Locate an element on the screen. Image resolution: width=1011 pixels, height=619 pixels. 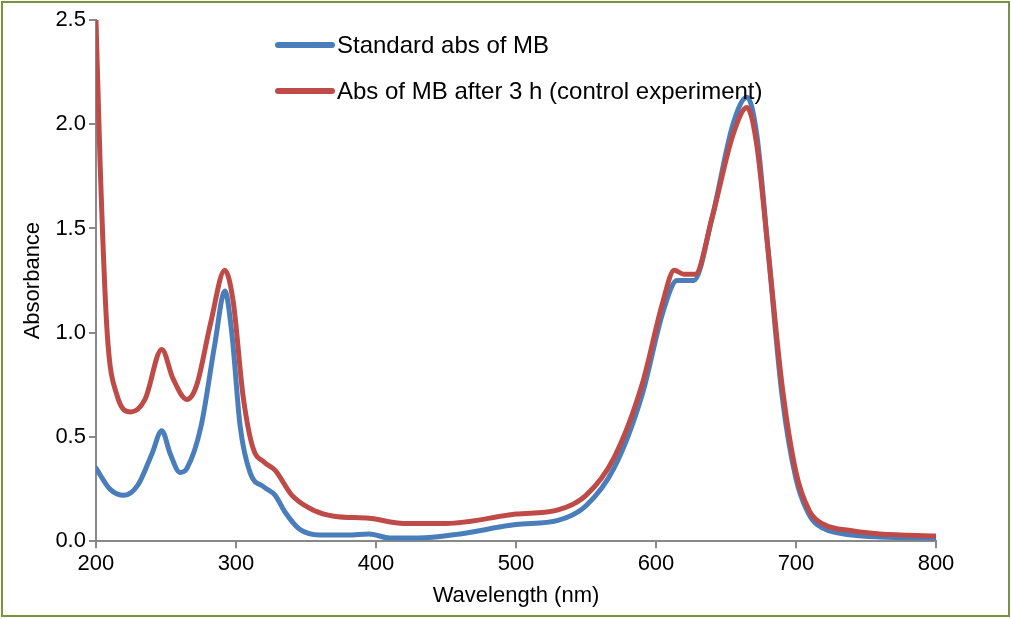
x-tick-label: 800 is located at coordinates (936, 563).